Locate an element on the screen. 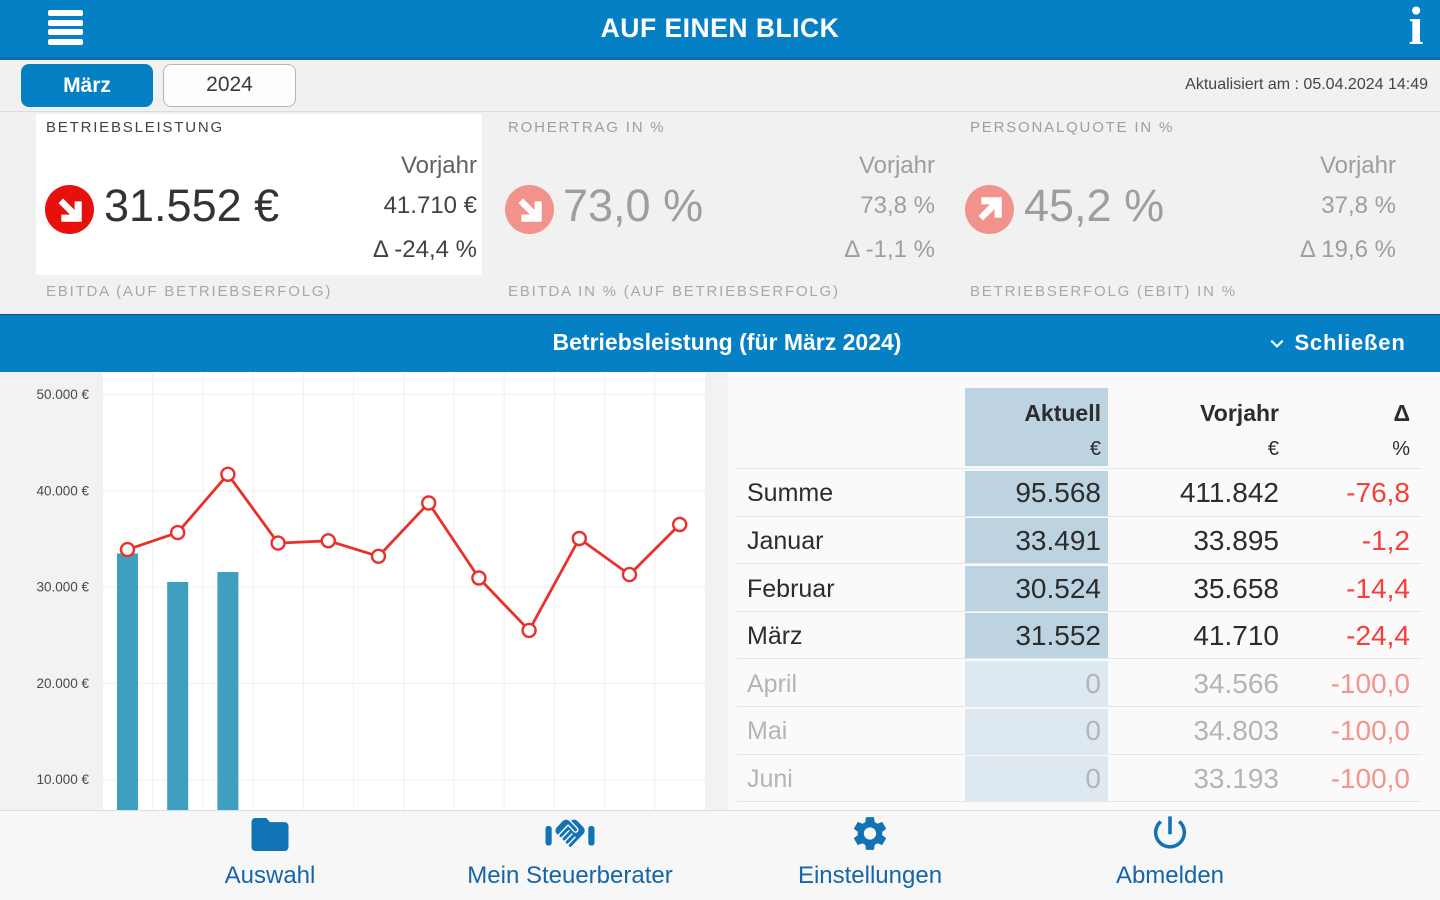 The width and height of the screenshot is (1440, 900). svg-text: 10.000 € is located at coordinates (62, 779).